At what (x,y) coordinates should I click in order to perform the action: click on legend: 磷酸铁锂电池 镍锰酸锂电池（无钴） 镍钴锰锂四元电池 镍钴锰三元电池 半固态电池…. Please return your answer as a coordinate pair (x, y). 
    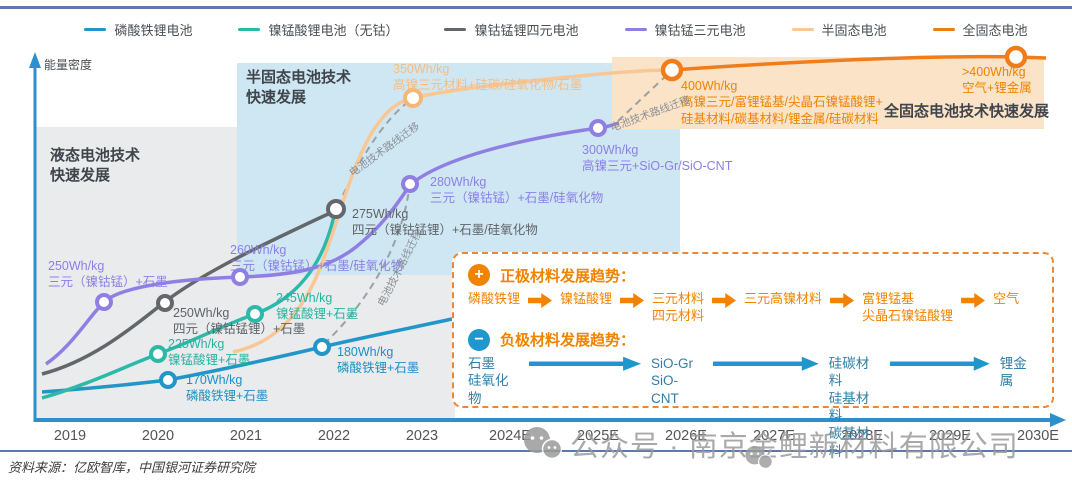
    Looking at the image, I should click on (556, 29).